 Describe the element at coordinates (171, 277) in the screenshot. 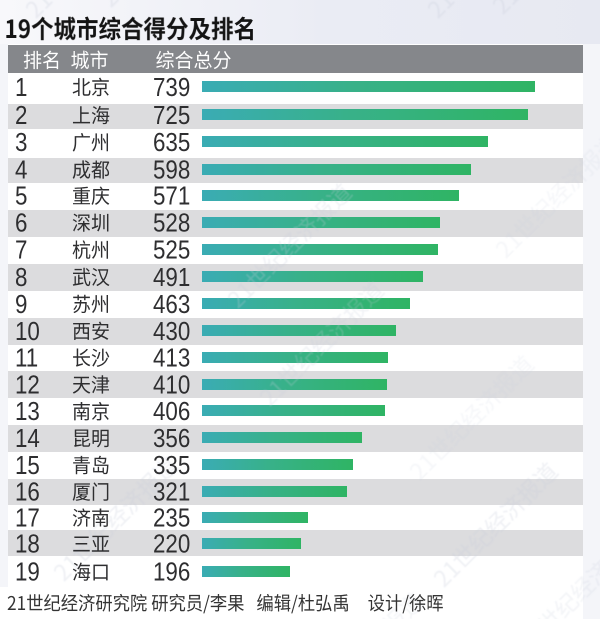

I see `svg-text: 491` at that location.